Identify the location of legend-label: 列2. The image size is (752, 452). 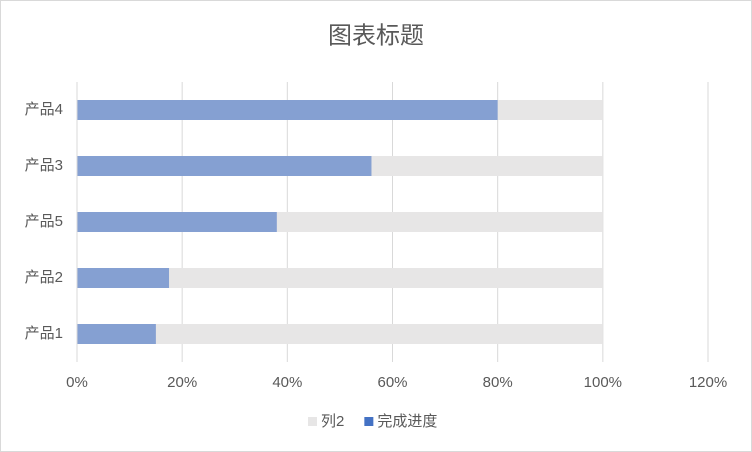
(332, 421).